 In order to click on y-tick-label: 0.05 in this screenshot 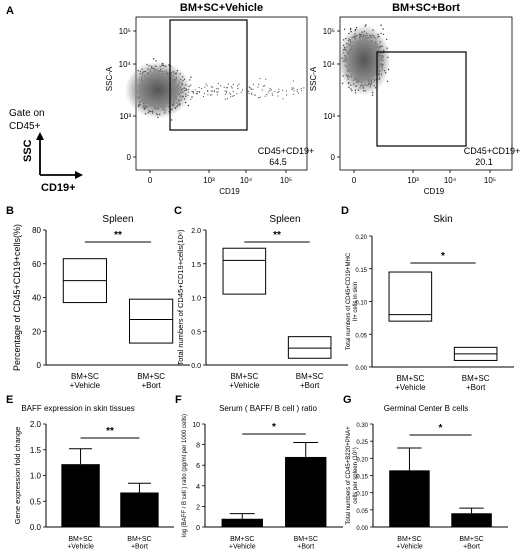, I will do `click(361, 336)`.